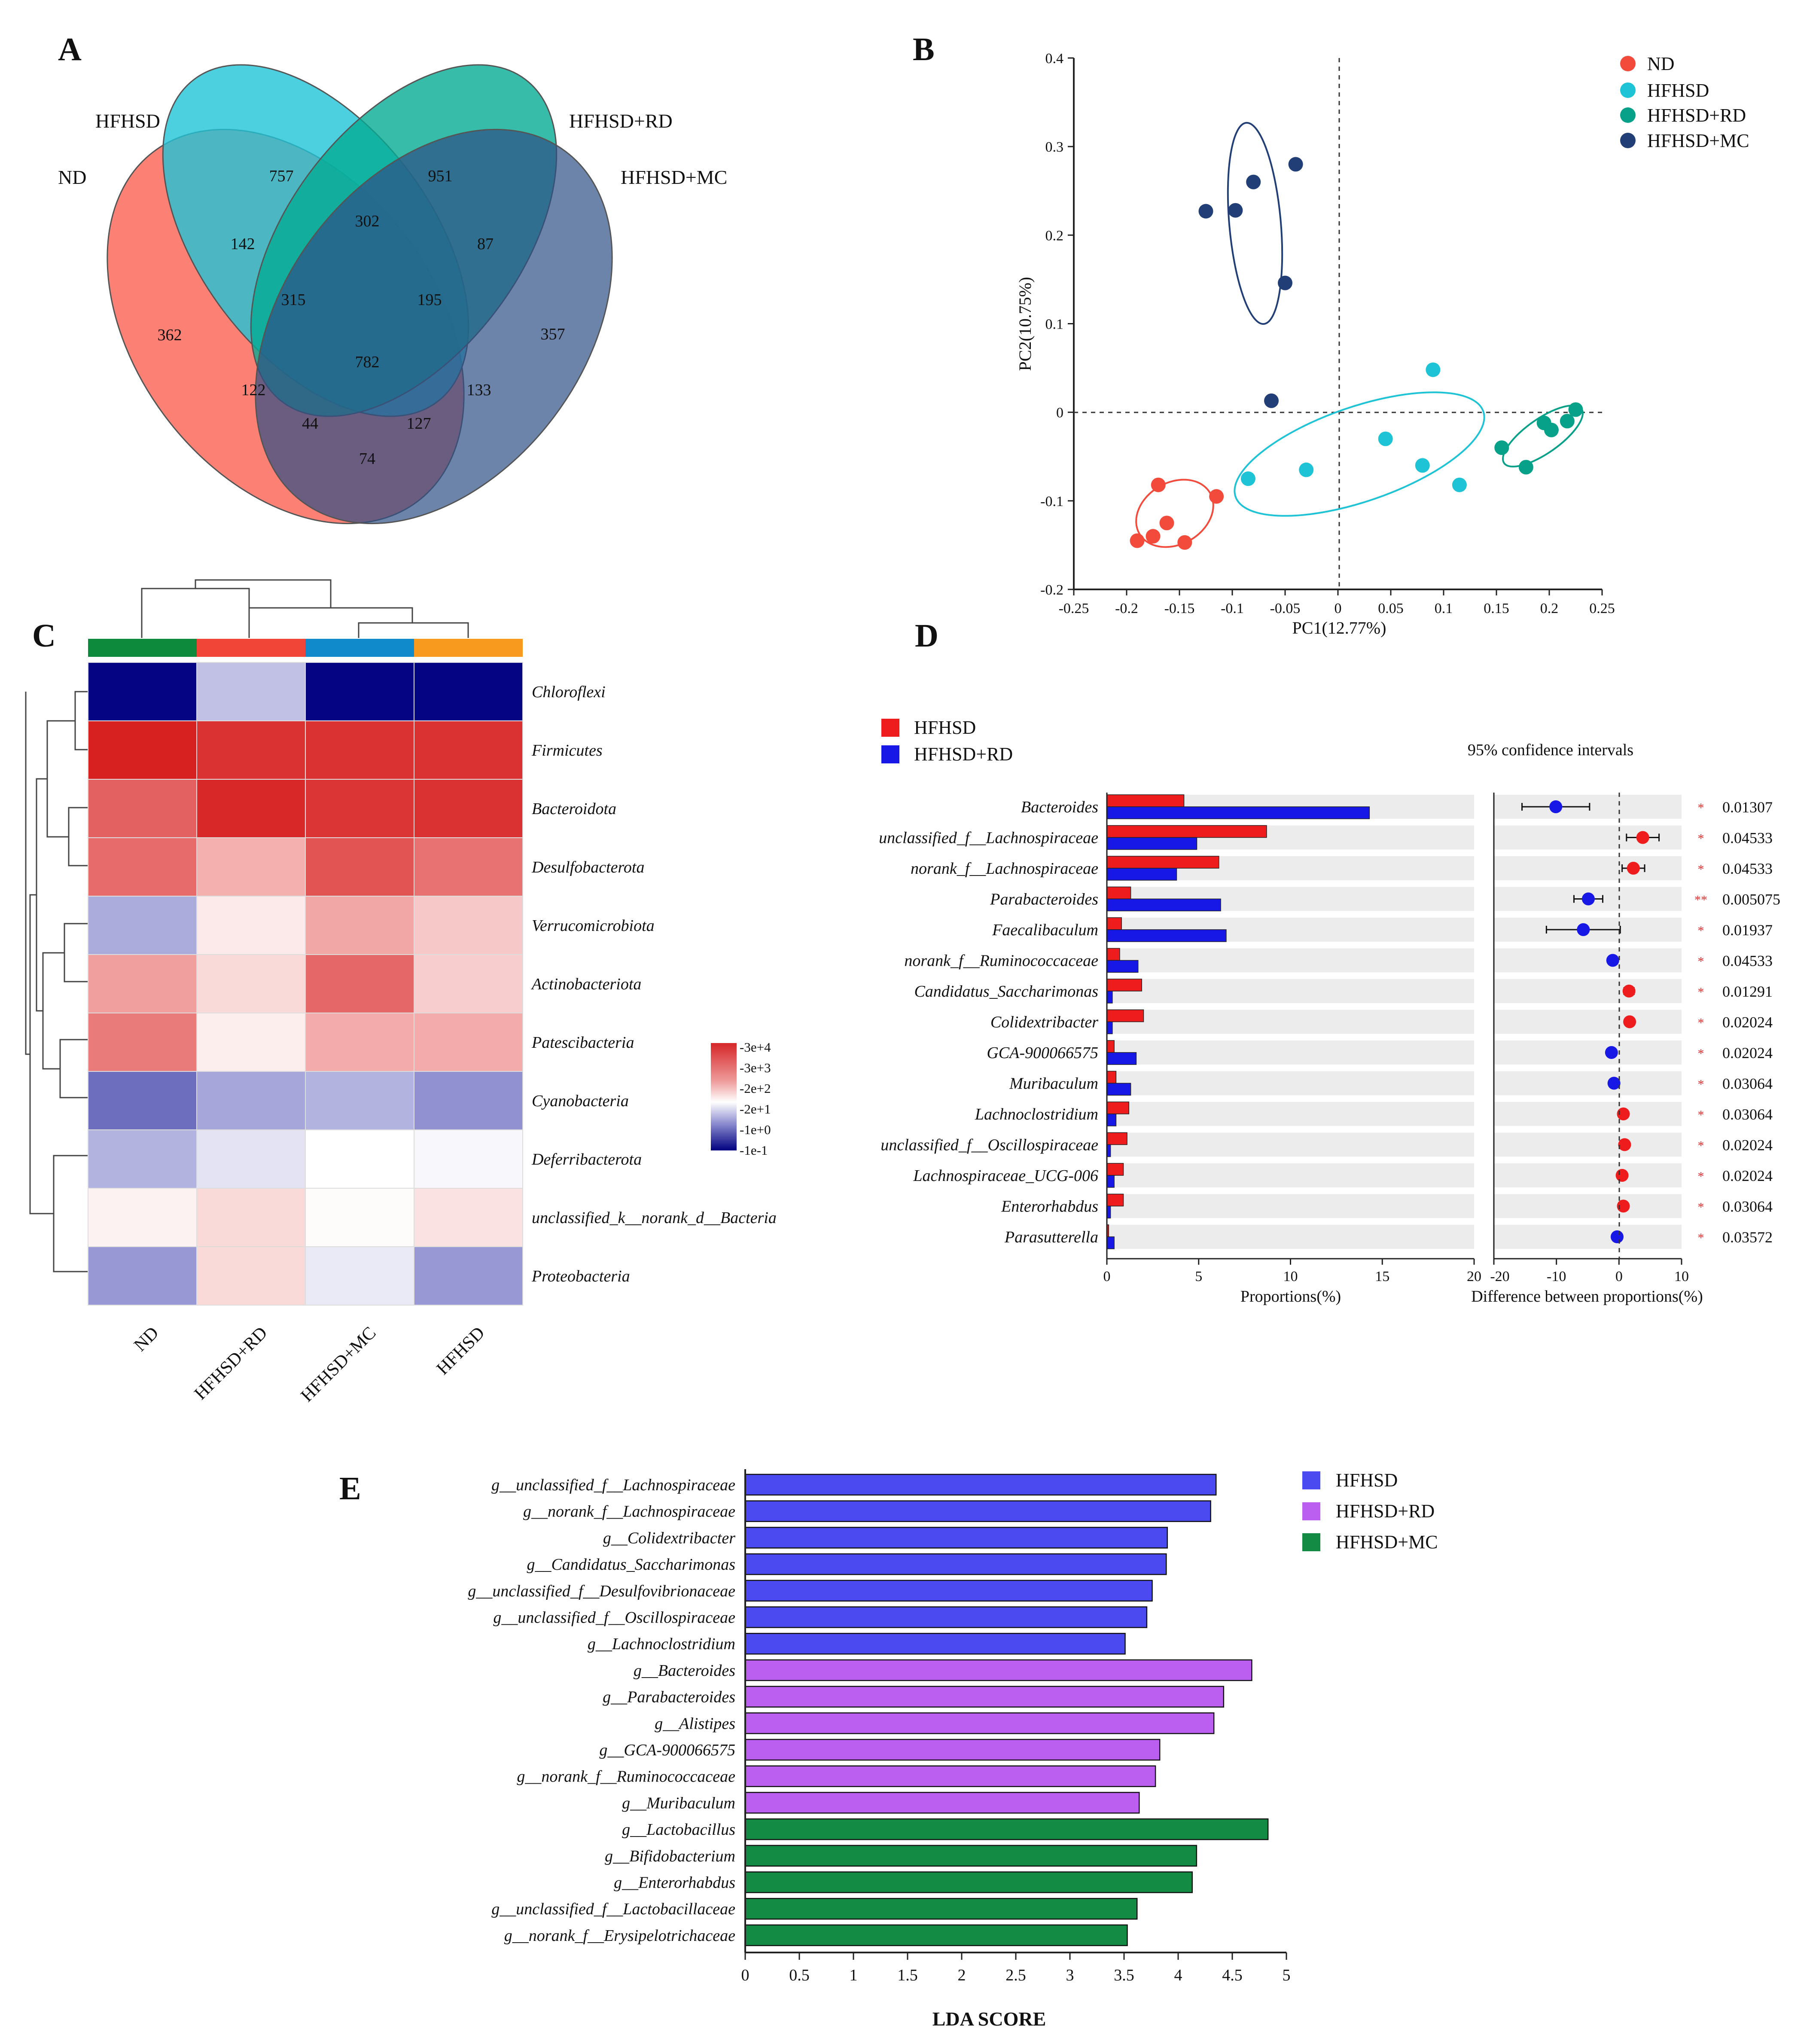 Image resolution: width=1819 pixels, height=2044 pixels. Describe the element at coordinates (964, 754) in the screenshot. I see `legend-label-hfhsd-rd: HFHSD+RD` at that location.